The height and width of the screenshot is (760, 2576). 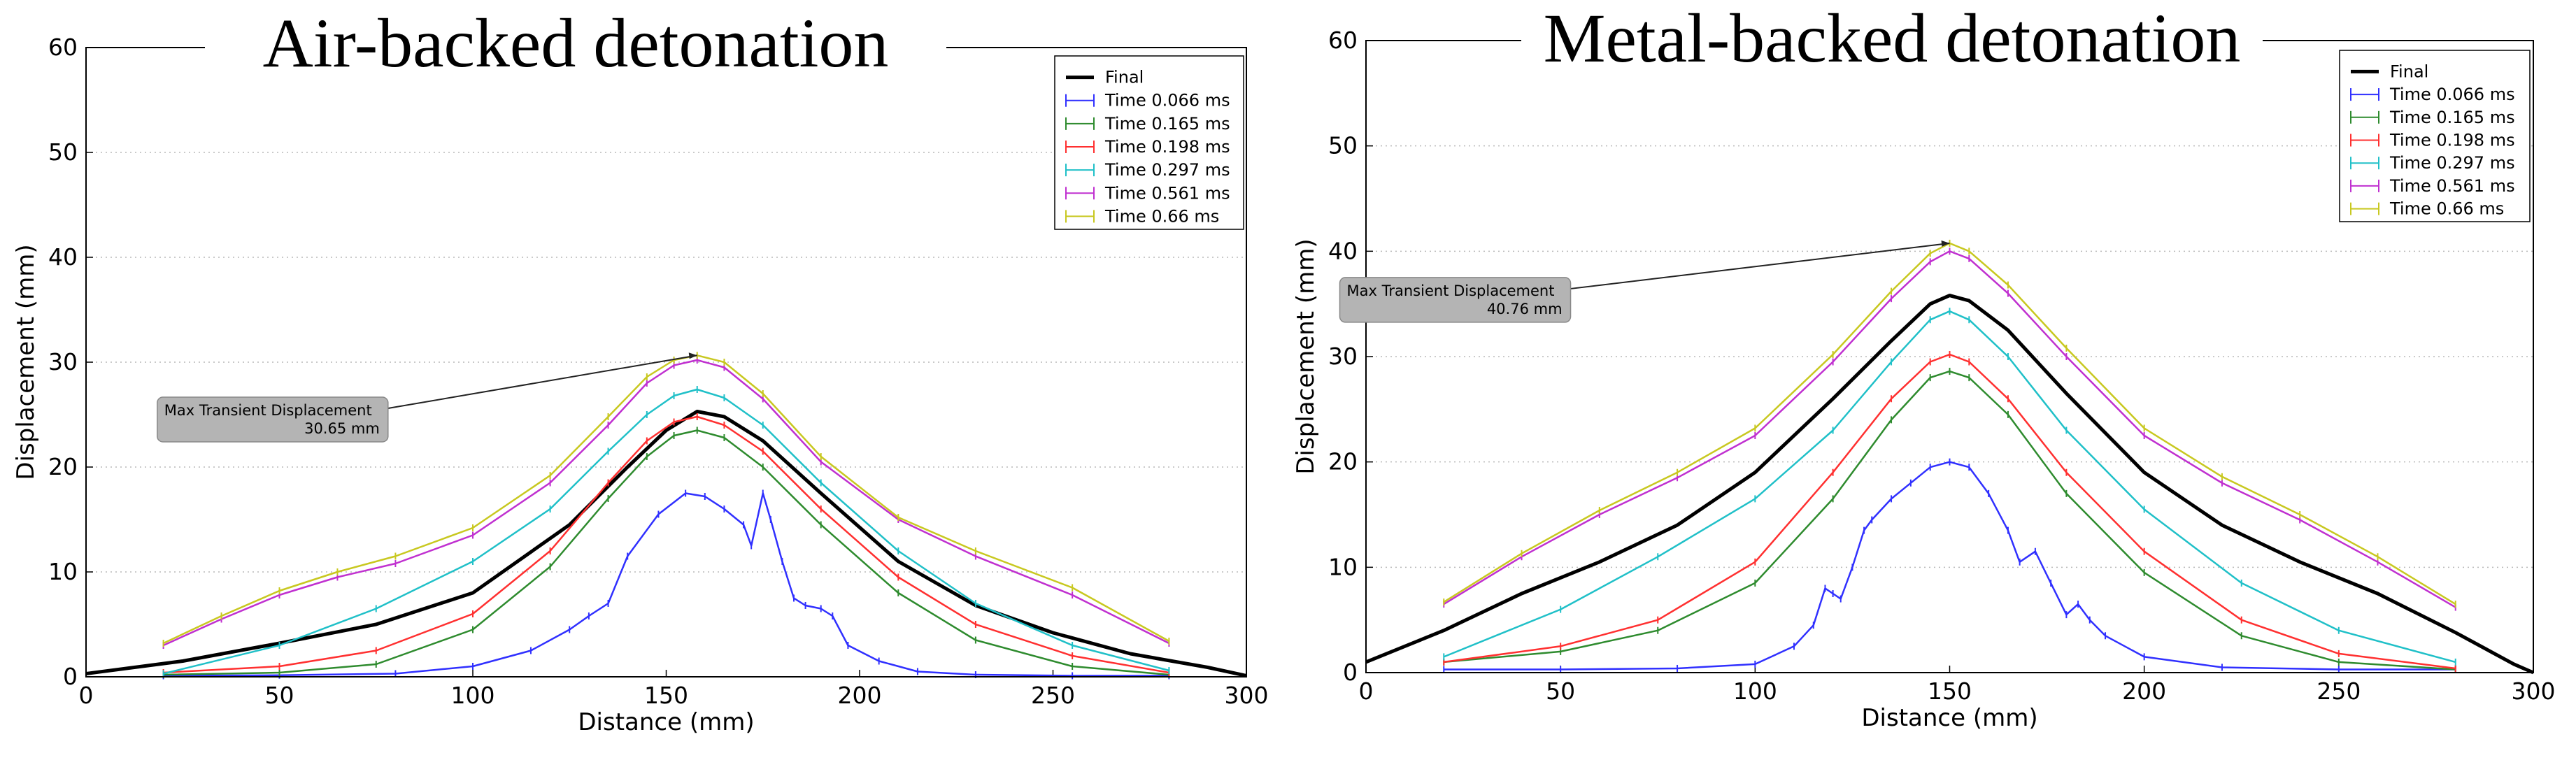 I want to click on annotation-value: 40.76 mm, so click(x=1525, y=309).